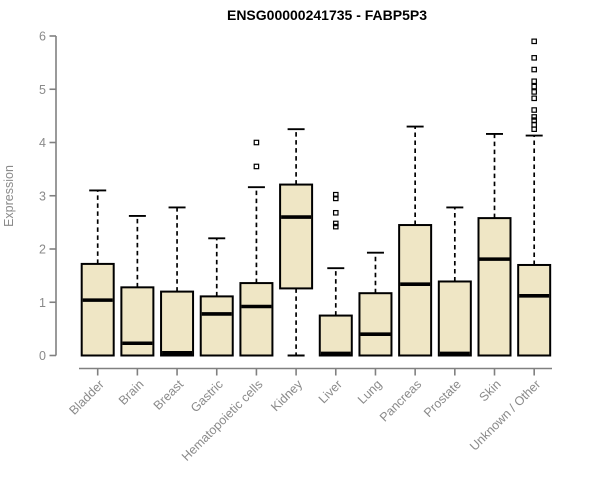 This screenshot has width=600, height=500. I want to click on box-skin, so click(494, 287).